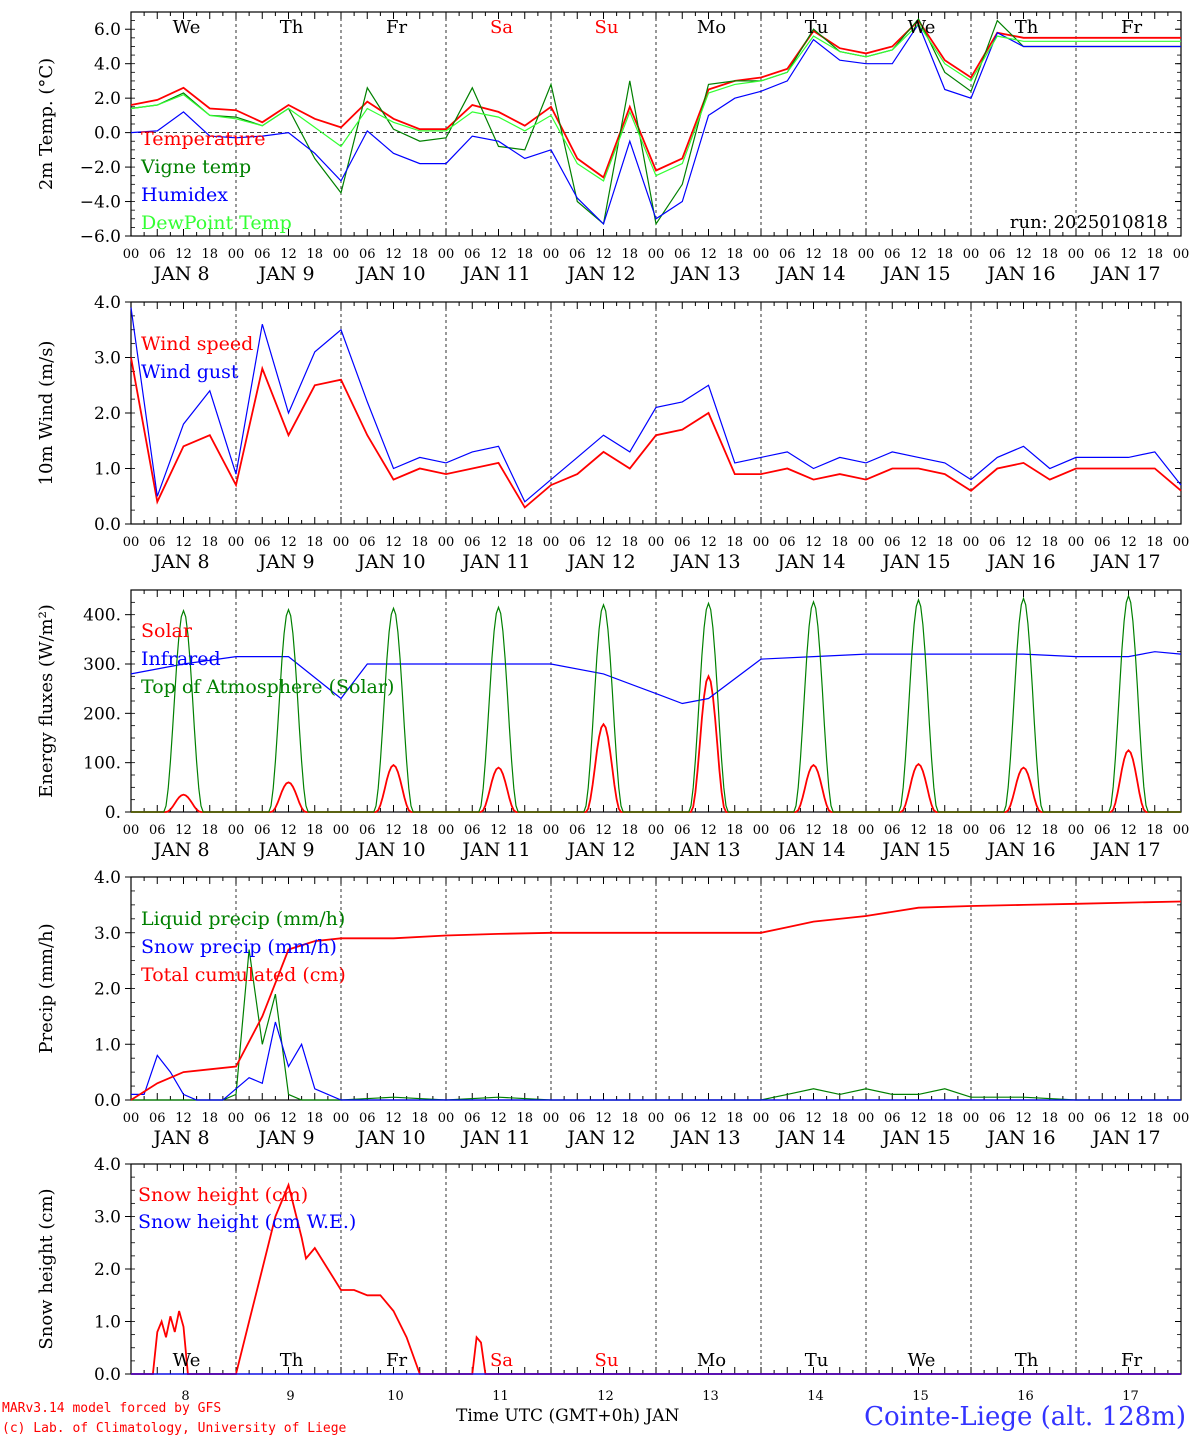  Describe the element at coordinates (815, 1396) in the screenshot. I see `day-number-label: 14` at that location.